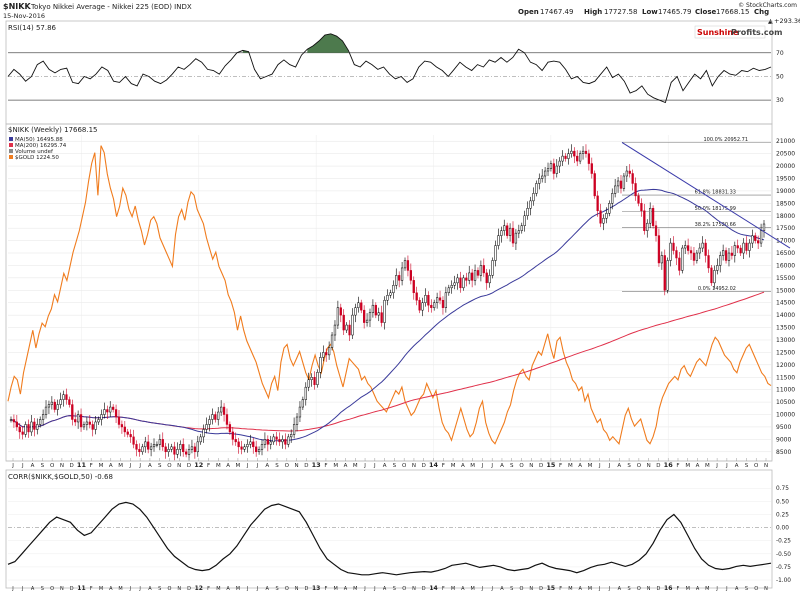 This screenshot has width=800, height=591. I want to click on corr-plot, so click(389, 538).